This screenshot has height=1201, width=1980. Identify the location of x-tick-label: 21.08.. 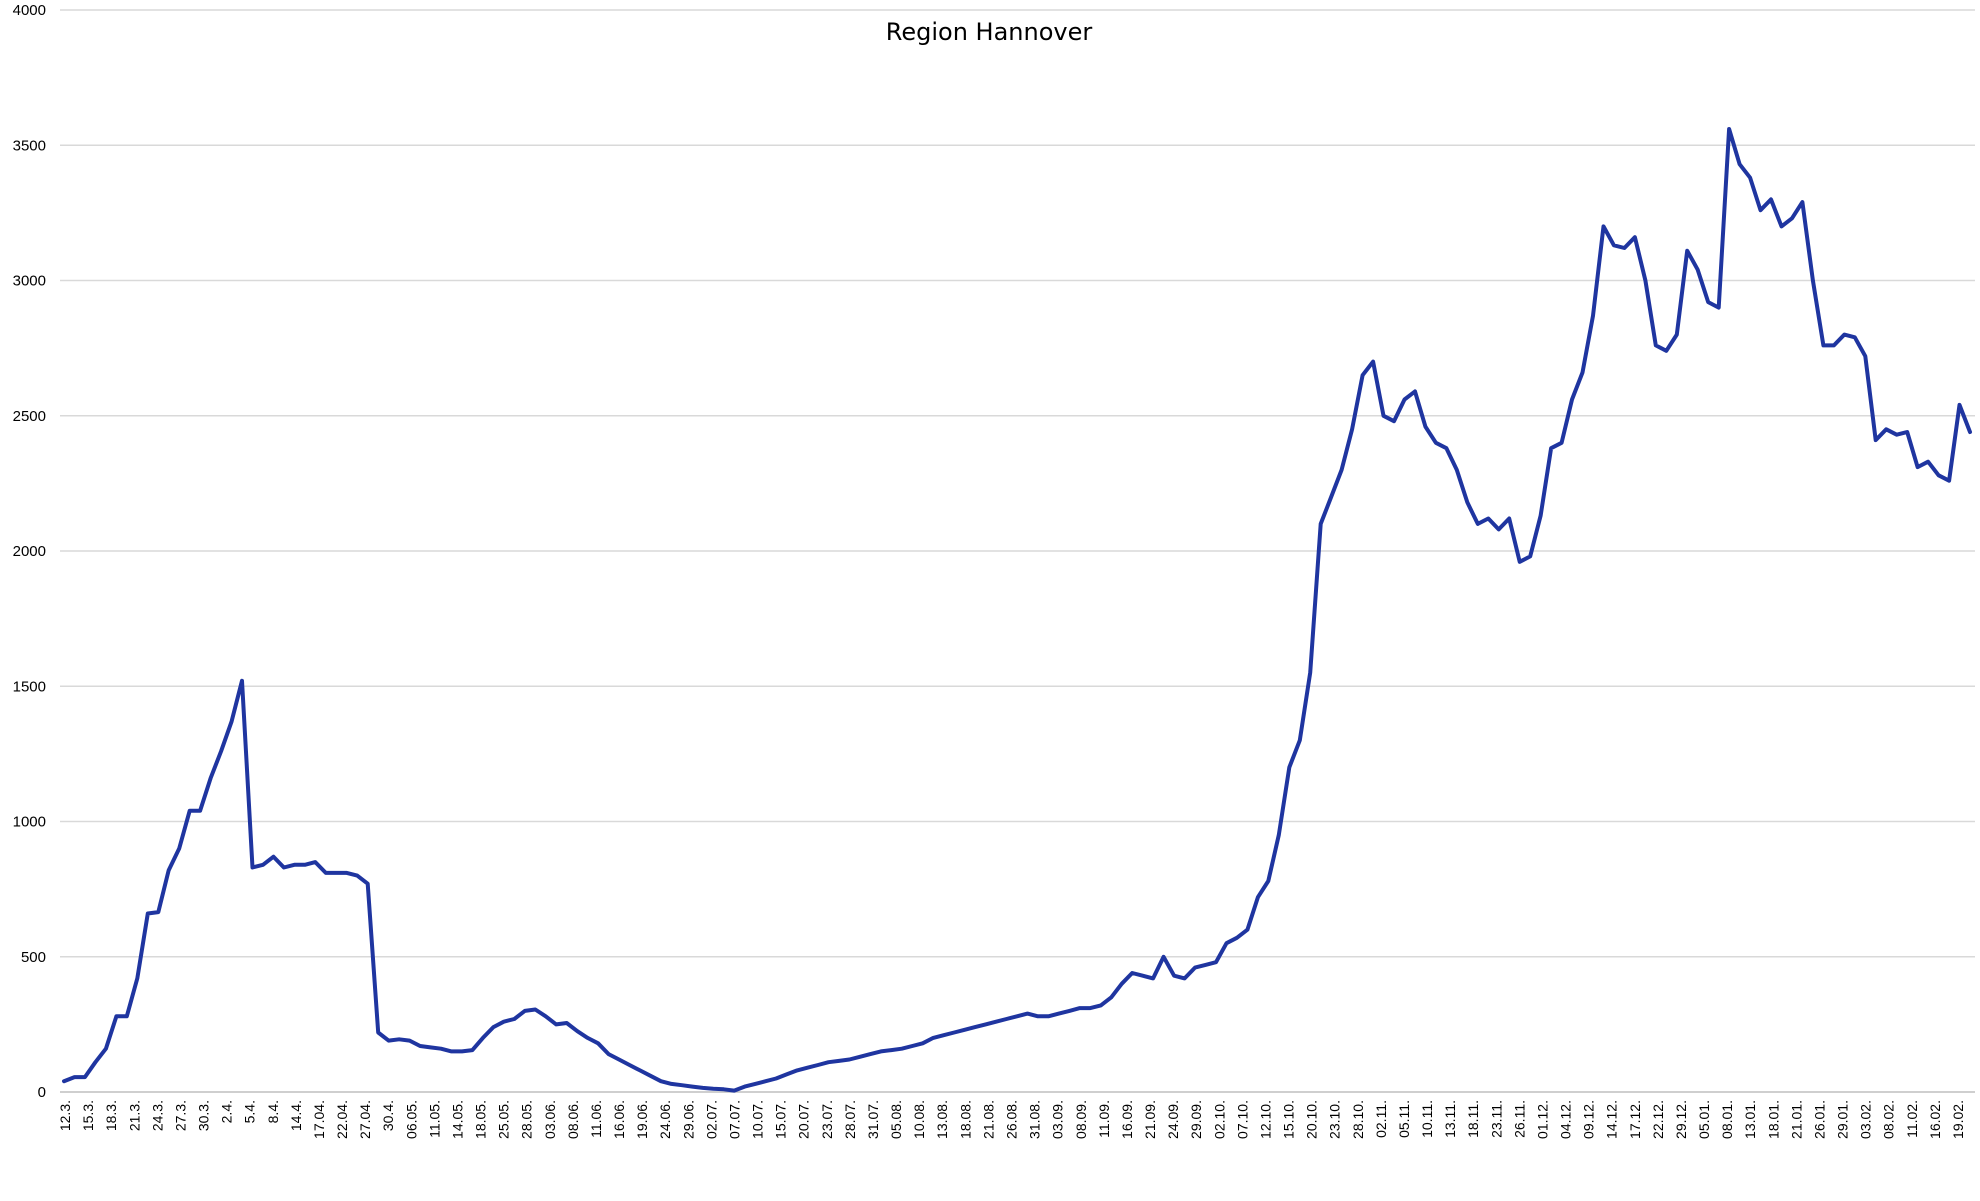
(988, 1119).